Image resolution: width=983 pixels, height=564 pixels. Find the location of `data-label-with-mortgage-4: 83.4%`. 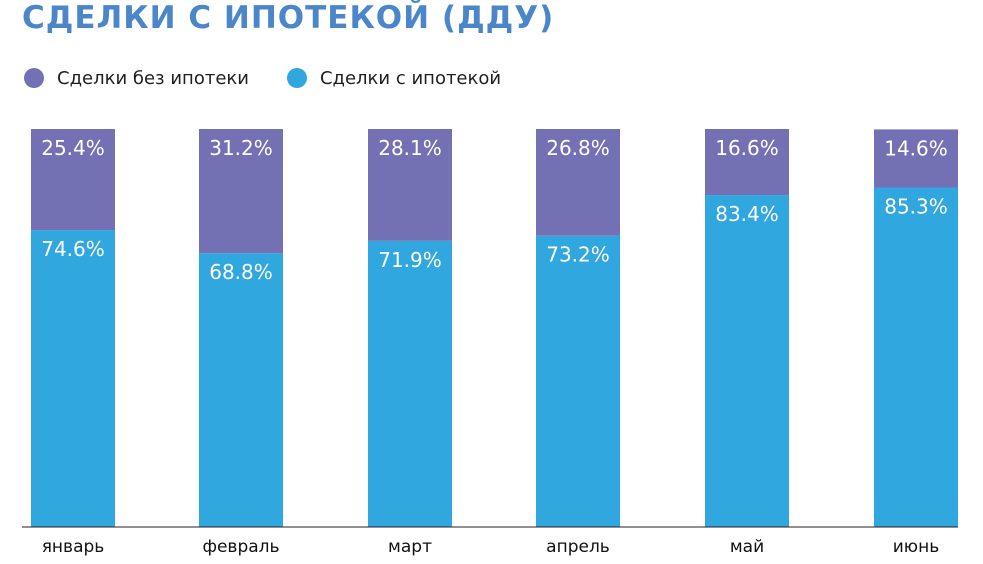

data-label-with-mortgage-4: 83.4% is located at coordinates (747, 214).